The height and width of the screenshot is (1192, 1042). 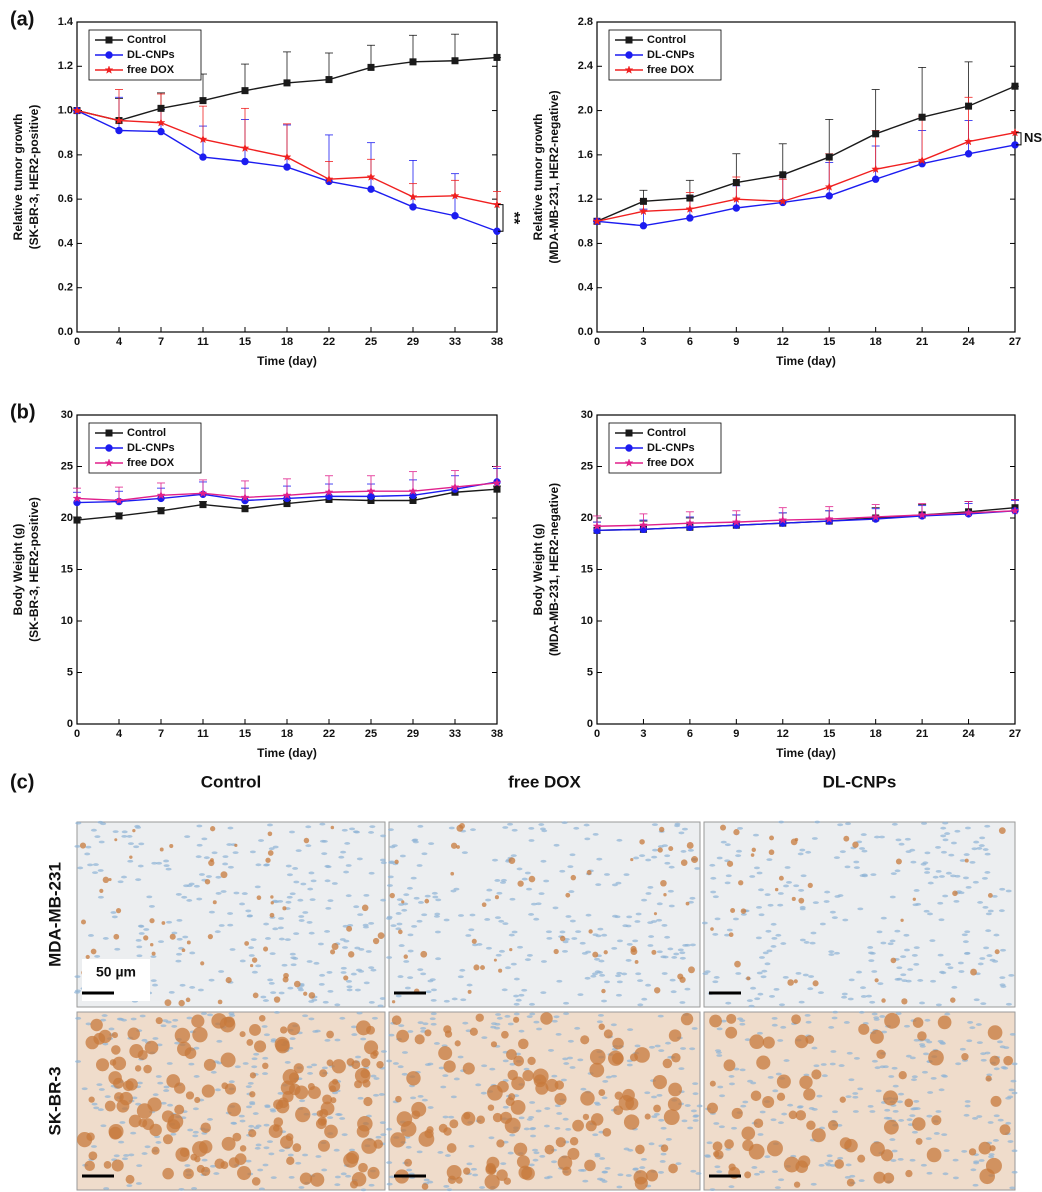 What do you see at coordinates (587, 518) in the screenshot?
I see `y-tick-label: 20` at bounding box center [587, 518].